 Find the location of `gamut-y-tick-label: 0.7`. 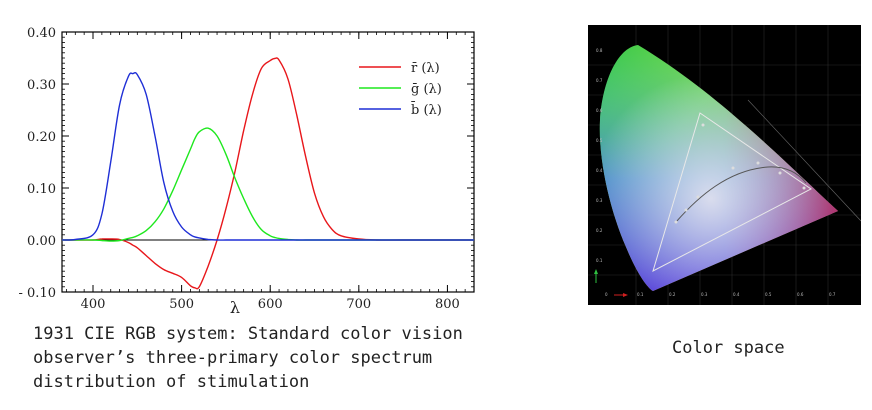

gamut-y-tick-label: 0.7 is located at coordinates (599, 80).